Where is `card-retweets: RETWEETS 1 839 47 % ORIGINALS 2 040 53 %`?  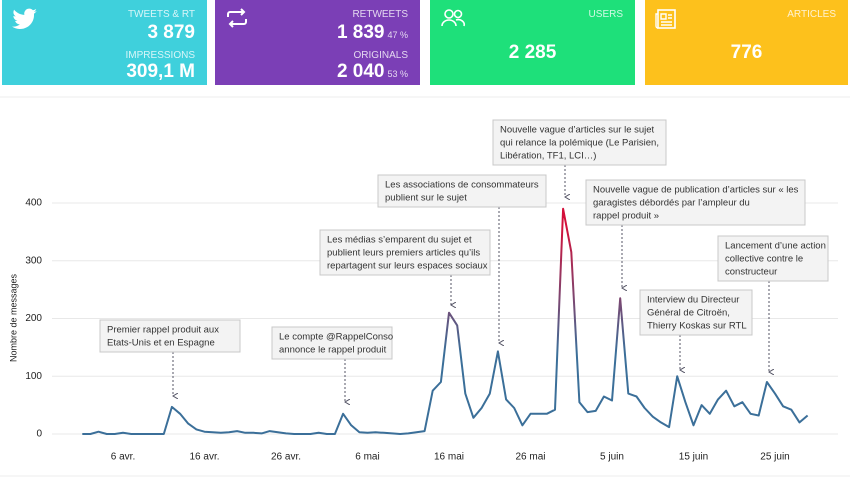
card-retweets: RETWEETS 1 839 47 % ORIGINALS 2 040 53 % is located at coordinates (317, 42).